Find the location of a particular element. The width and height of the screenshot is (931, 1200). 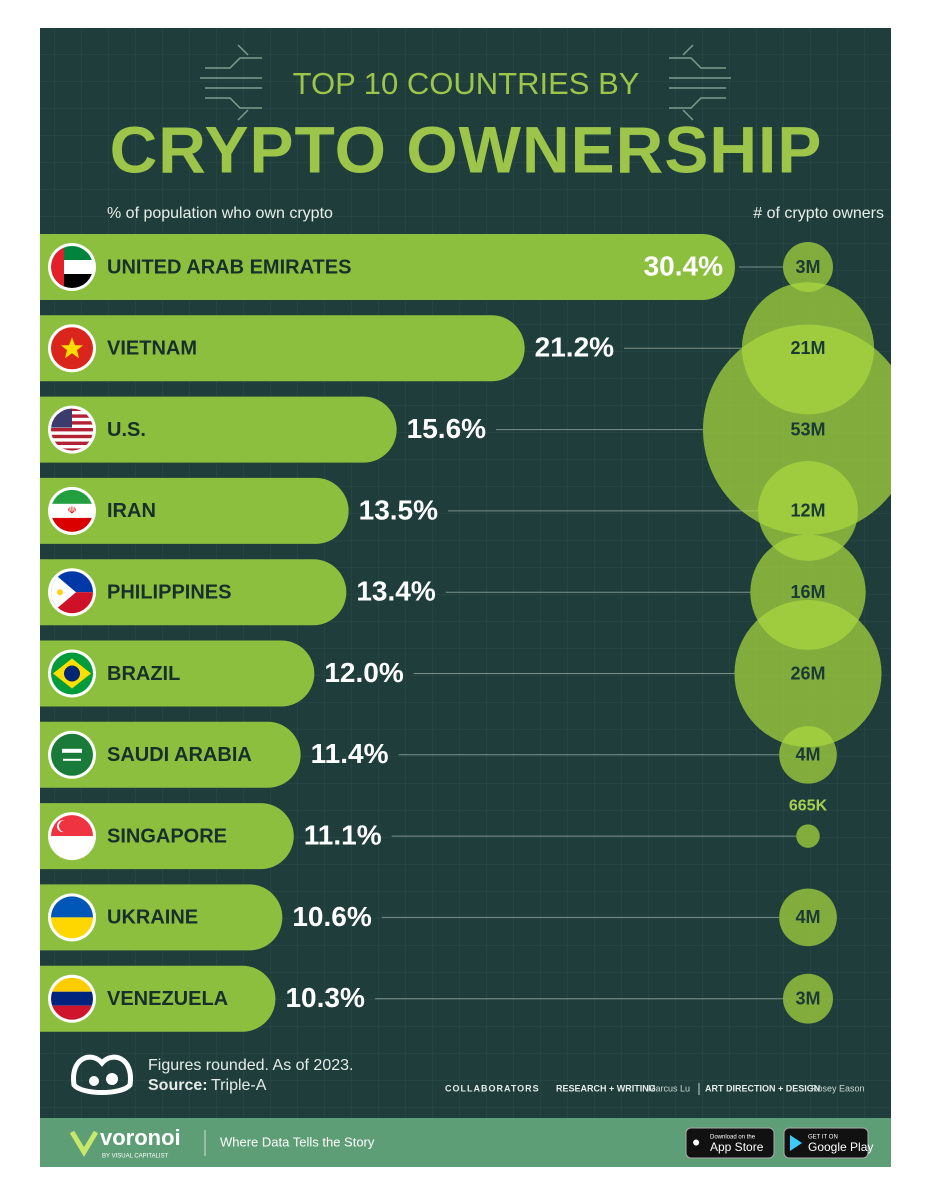

value-label: 13.4% is located at coordinates (395, 591).